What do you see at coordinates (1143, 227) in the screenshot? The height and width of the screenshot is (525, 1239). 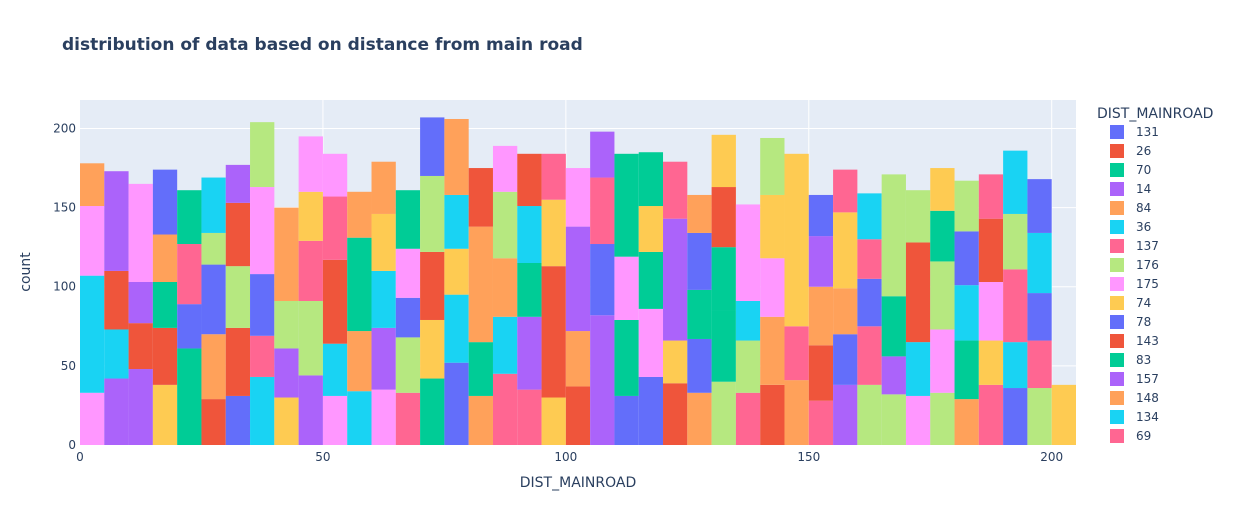 I see `legend-label-36: 36` at bounding box center [1143, 227].